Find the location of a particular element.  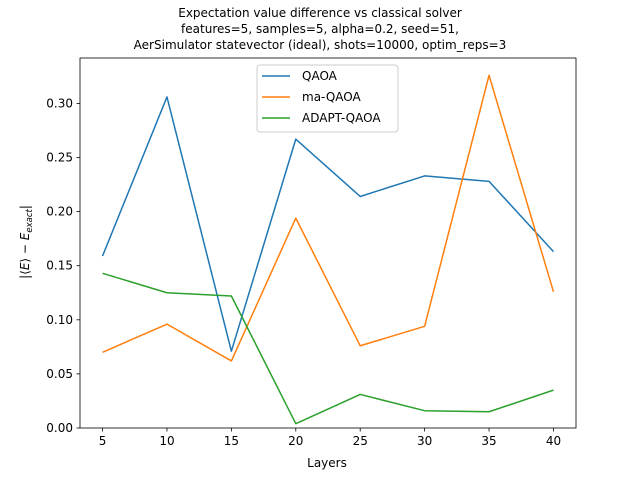

y-axis-label: |⟨E⟩ − Eexact| is located at coordinates (26, 242).